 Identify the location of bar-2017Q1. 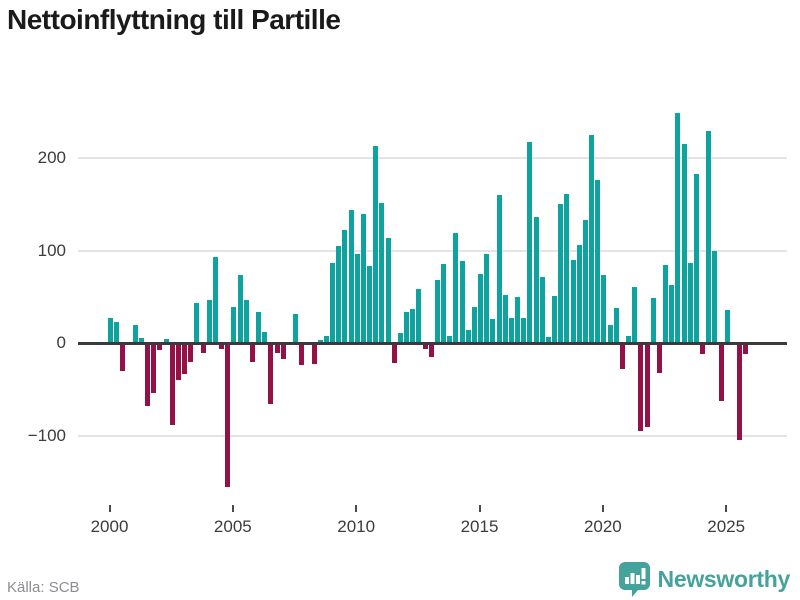
(530, 242).